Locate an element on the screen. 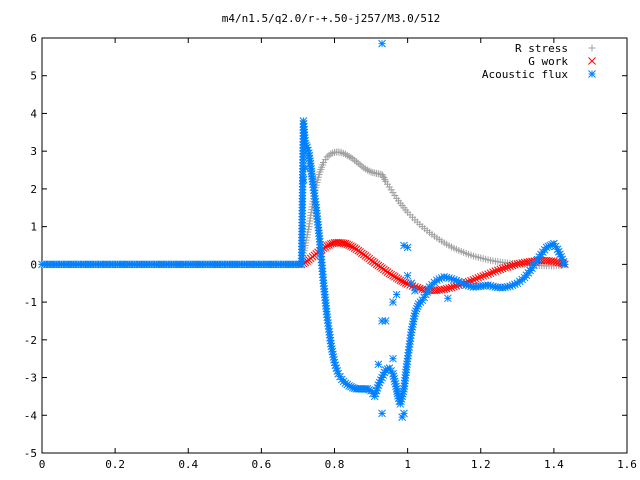  y-tick-label: -5 is located at coordinates (30, 453).